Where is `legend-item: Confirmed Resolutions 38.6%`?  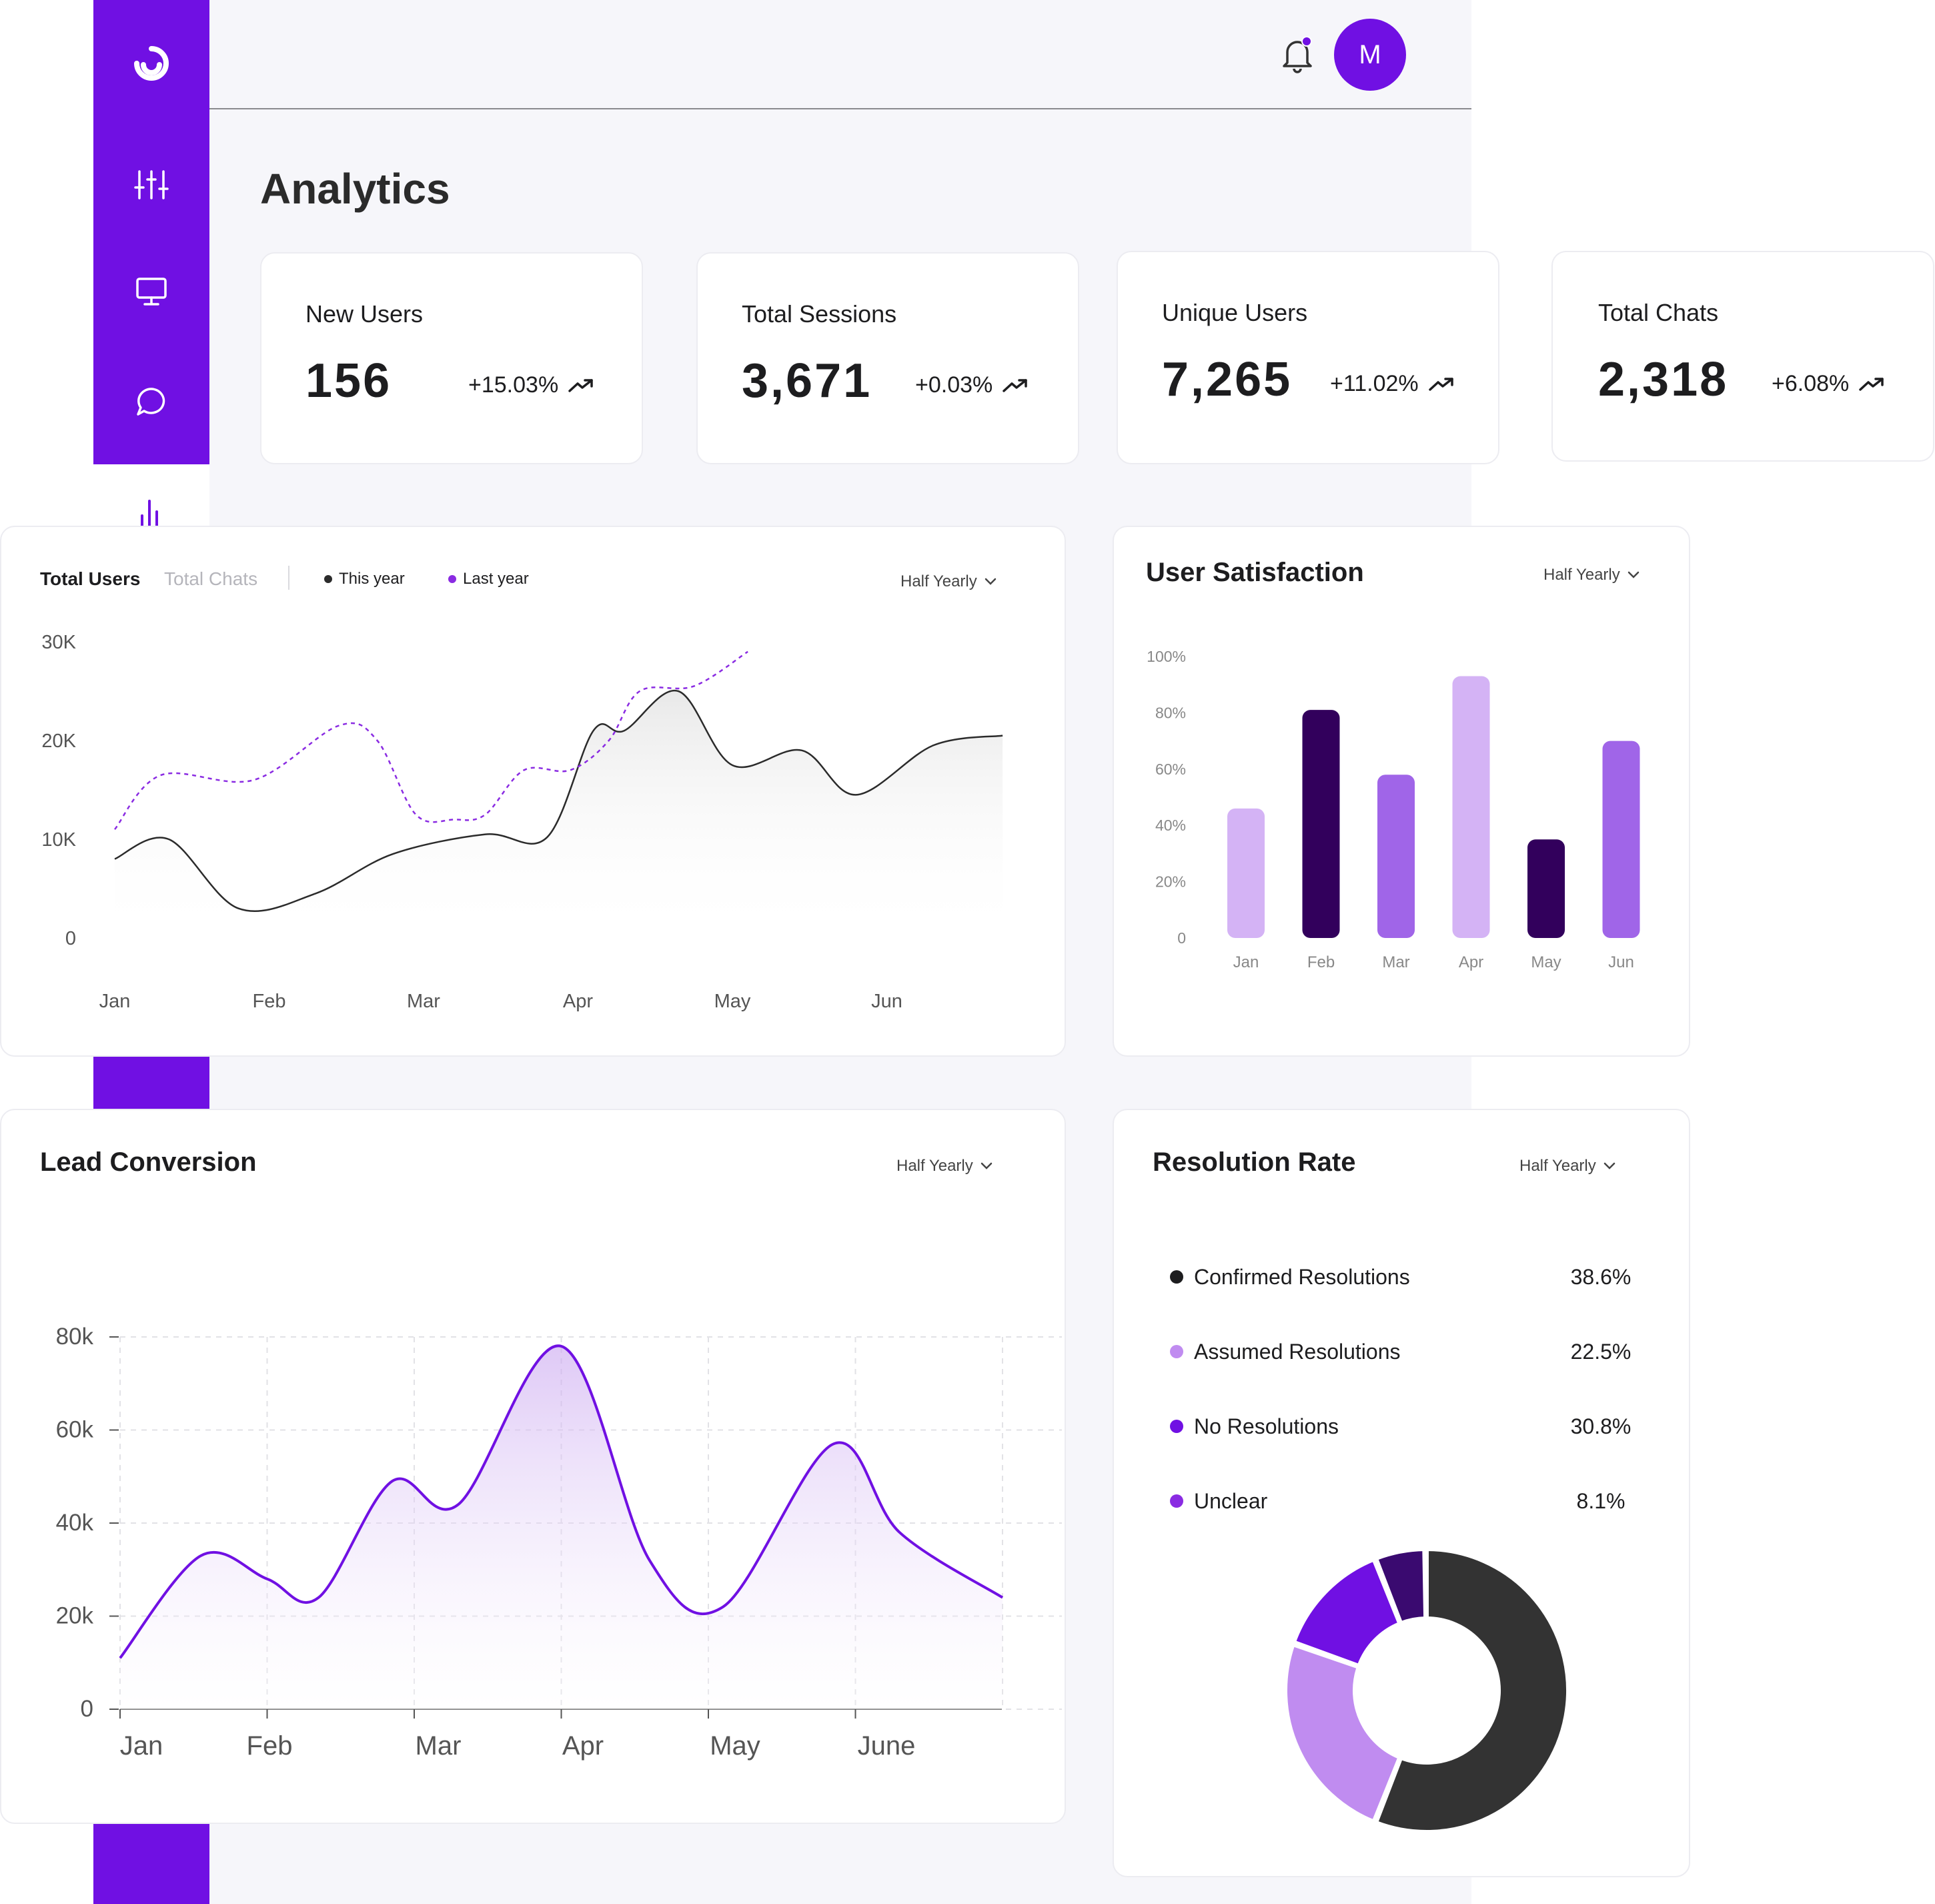 legend-item: Confirmed Resolutions 38.6% is located at coordinates (1409, 1277).